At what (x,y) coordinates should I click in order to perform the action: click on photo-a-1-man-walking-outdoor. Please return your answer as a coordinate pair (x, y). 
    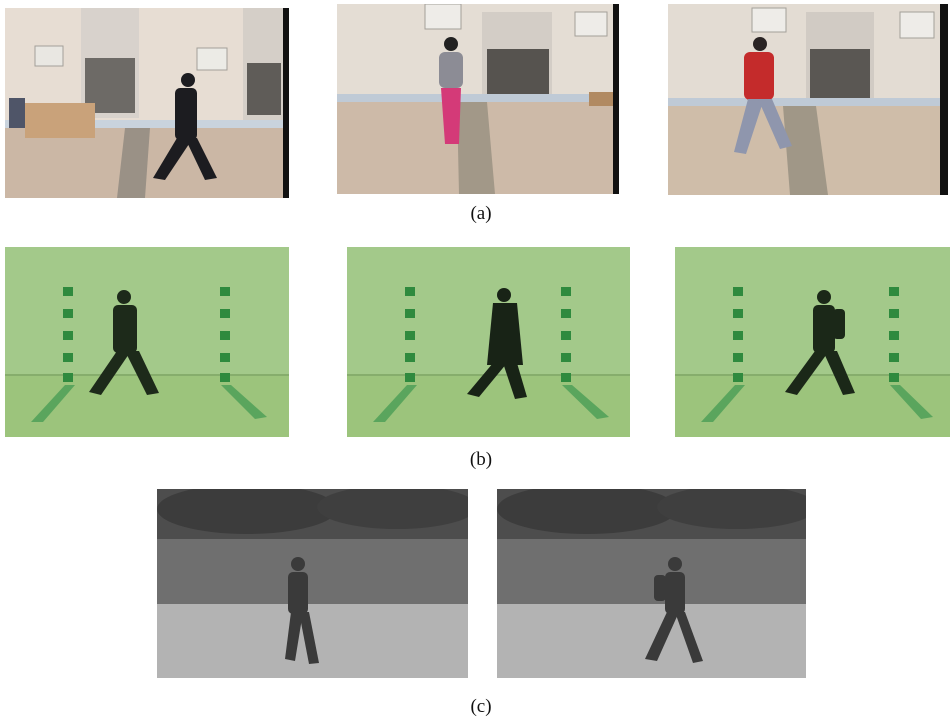
    Looking at the image, I should click on (147, 103).